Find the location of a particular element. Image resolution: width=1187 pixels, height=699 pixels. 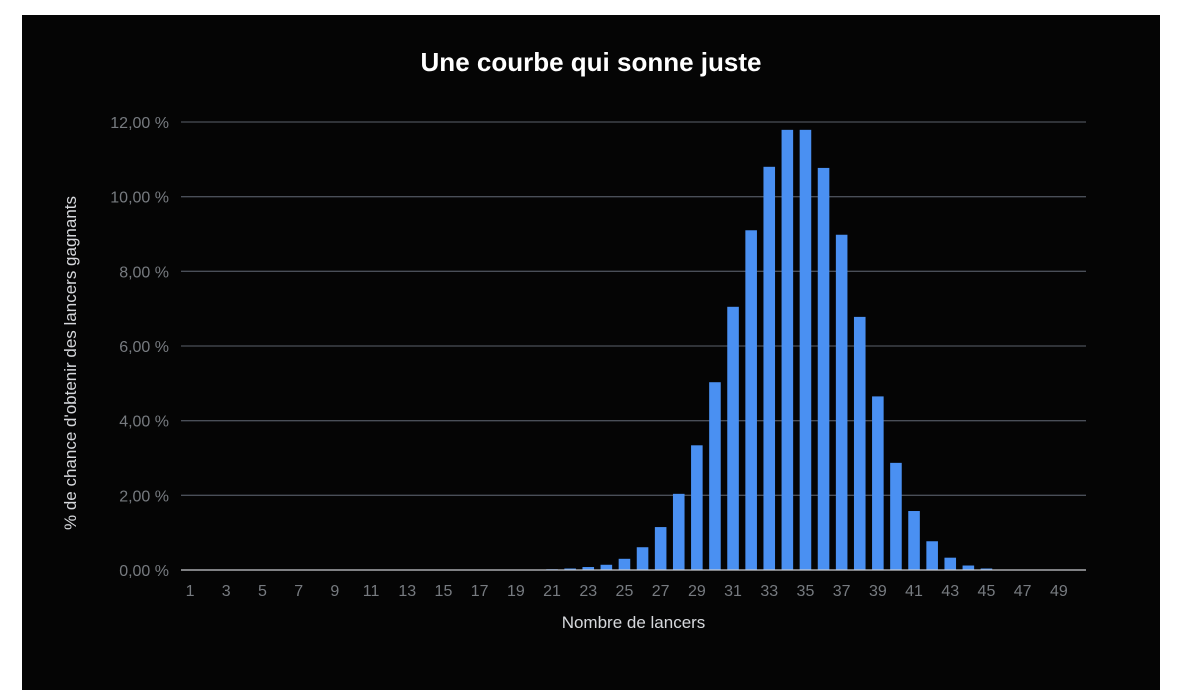

x-tick-label: 9 is located at coordinates (334, 591).